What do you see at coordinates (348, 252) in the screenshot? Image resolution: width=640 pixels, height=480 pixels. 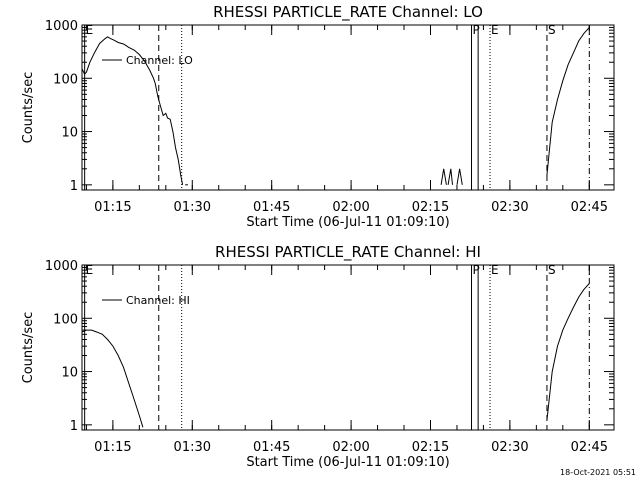 I see `chart-title: RHESSI PARTICLE_RATE Channel: HI` at bounding box center [348, 252].